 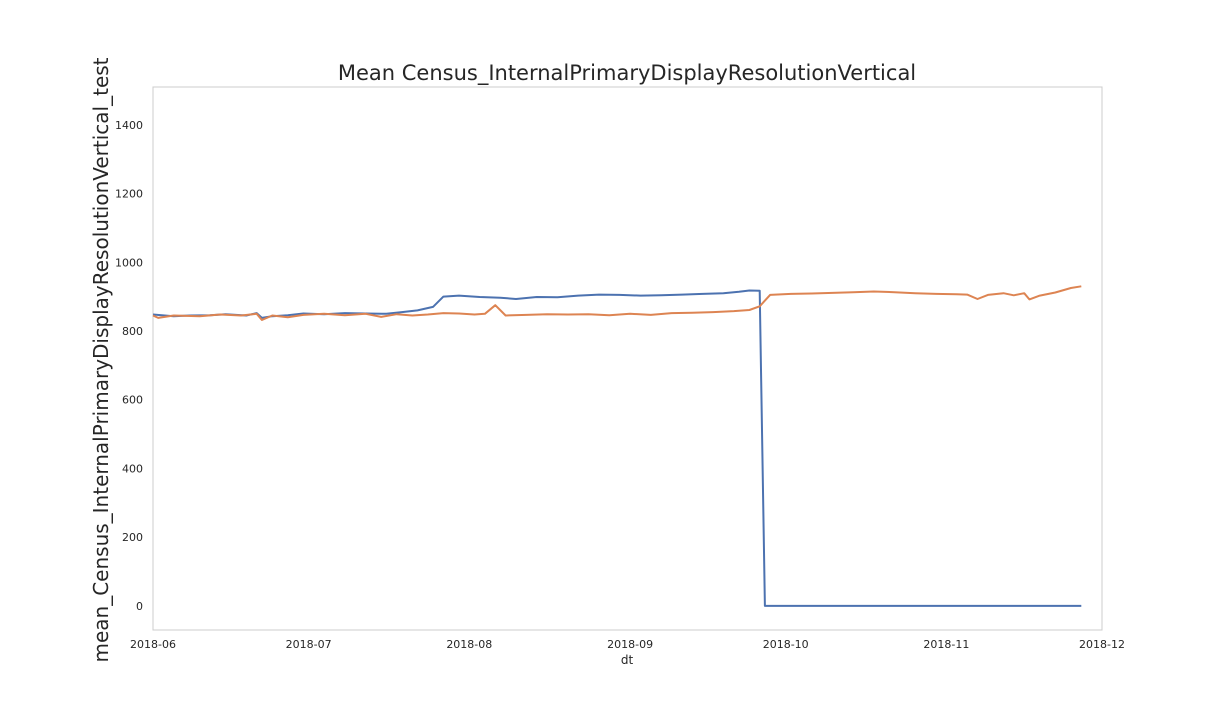 What do you see at coordinates (132, 537) in the screenshot?
I see `y-tick-label: 200` at bounding box center [132, 537].